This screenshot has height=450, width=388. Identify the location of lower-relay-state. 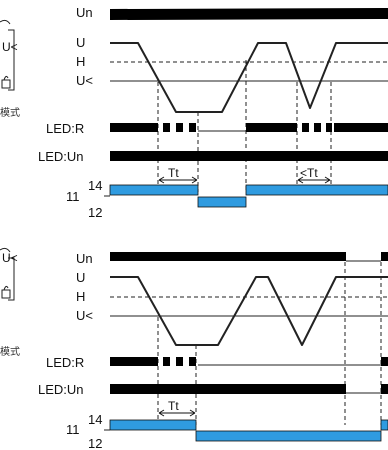
(246, 430).